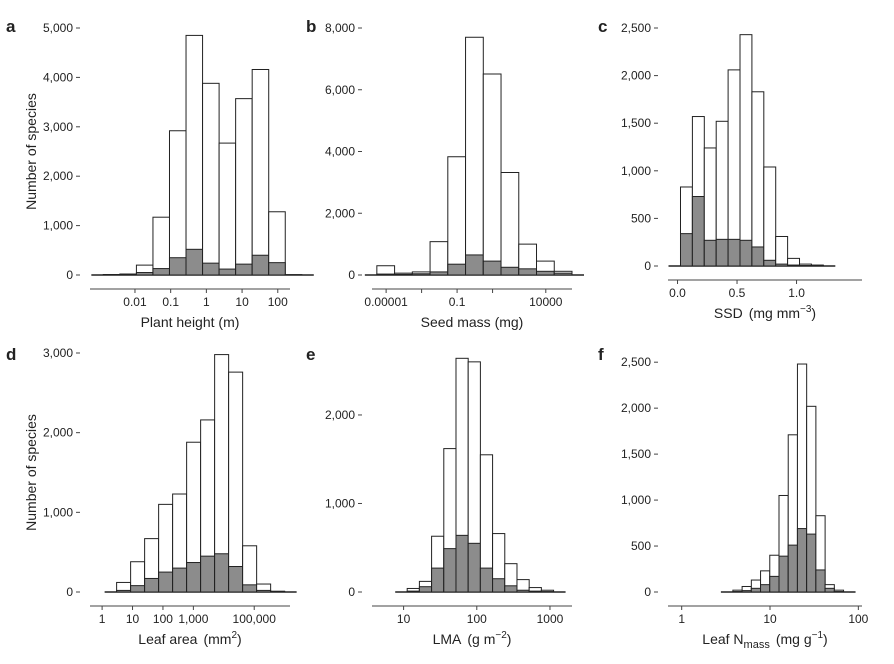  I want to click on panel-letter: c, so click(602, 26).